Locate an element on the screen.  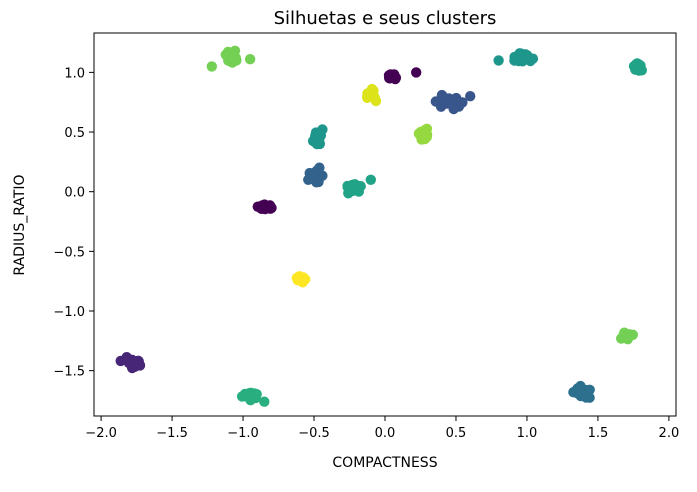
x-tick-label: 1.0 is located at coordinates (527, 433).